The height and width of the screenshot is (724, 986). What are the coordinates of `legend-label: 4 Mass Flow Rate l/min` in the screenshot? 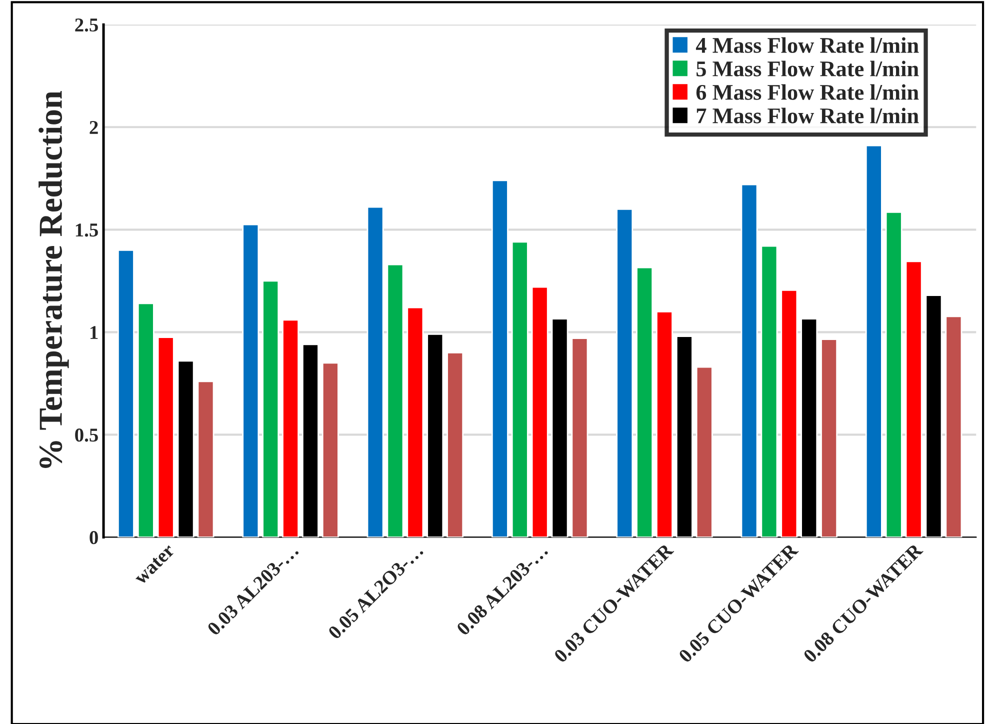 It's located at (807, 45).